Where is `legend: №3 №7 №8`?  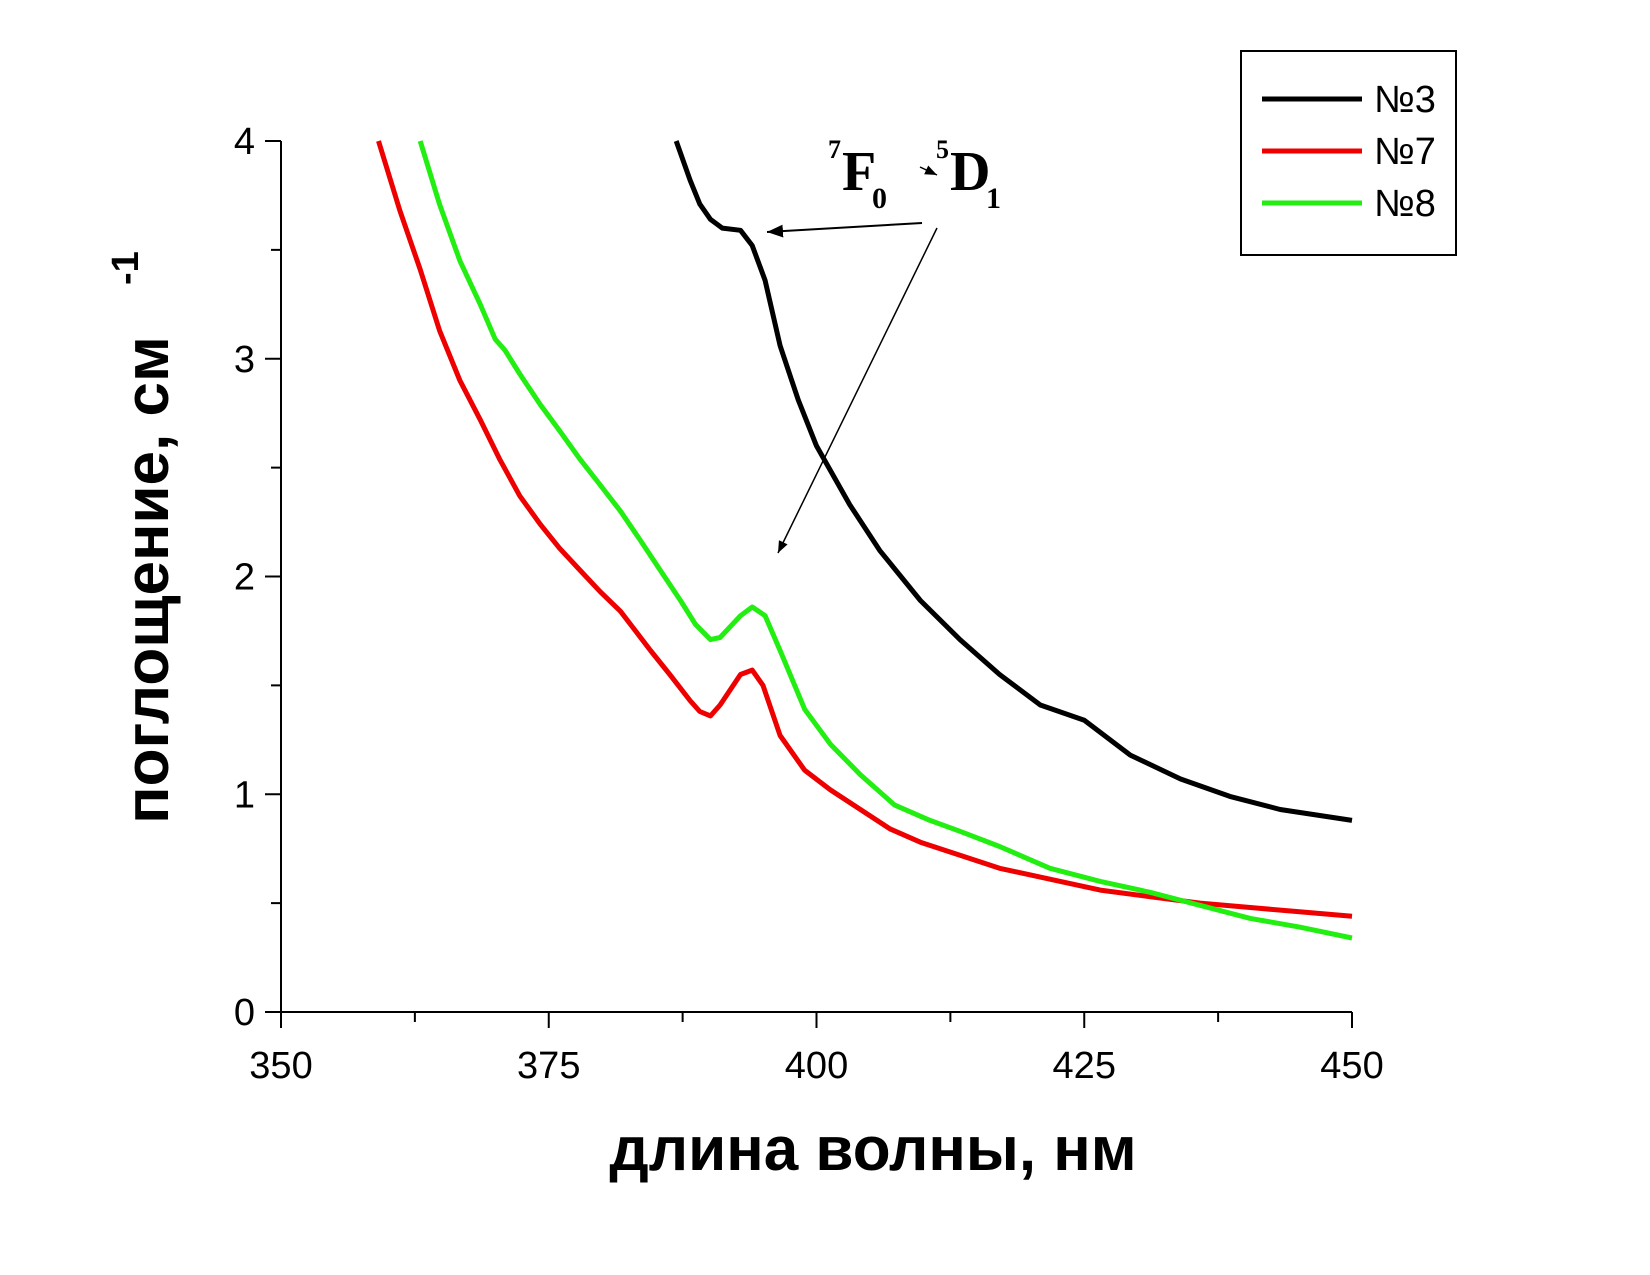 legend: №3 №7 №8 is located at coordinates (1348, 153).